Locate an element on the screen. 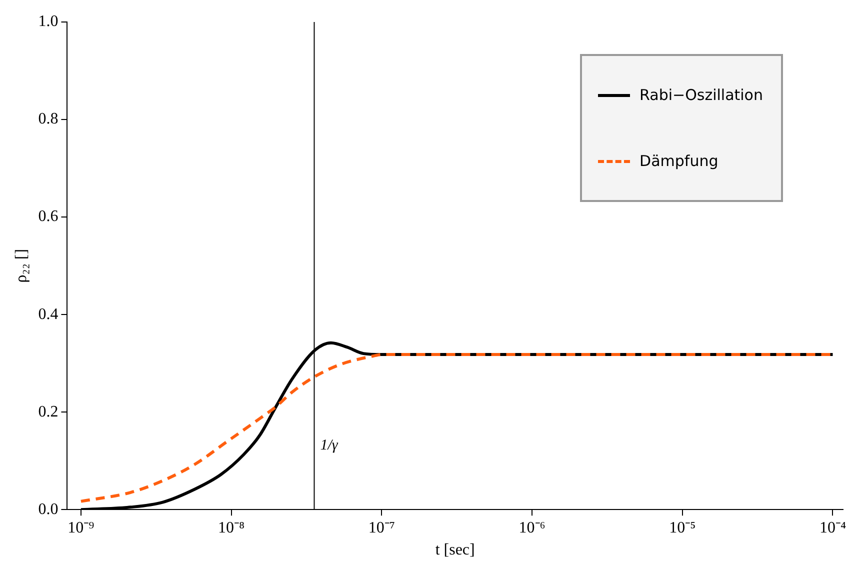  y-tick-label: 0.2 is located at coordinates (48, 411).